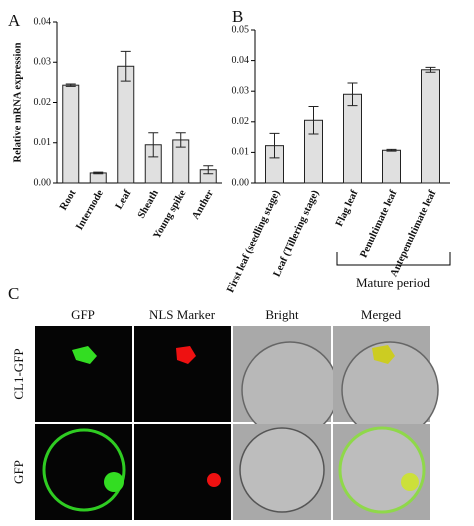  I want to click on panel-label: A, so click(14, 20).